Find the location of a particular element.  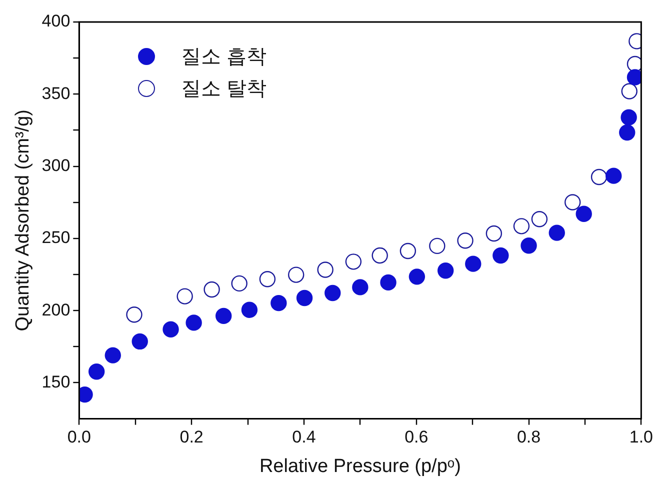

legend-label: 질소 흡착 is located at coordinates (224, 57).